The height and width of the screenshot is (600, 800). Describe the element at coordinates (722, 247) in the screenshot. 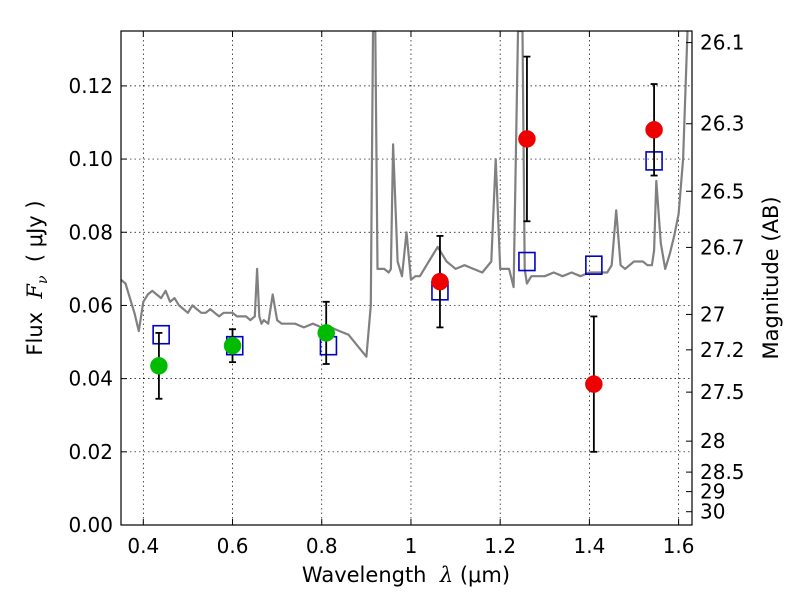

I see `mag-tick-label: 26.7` at that location.